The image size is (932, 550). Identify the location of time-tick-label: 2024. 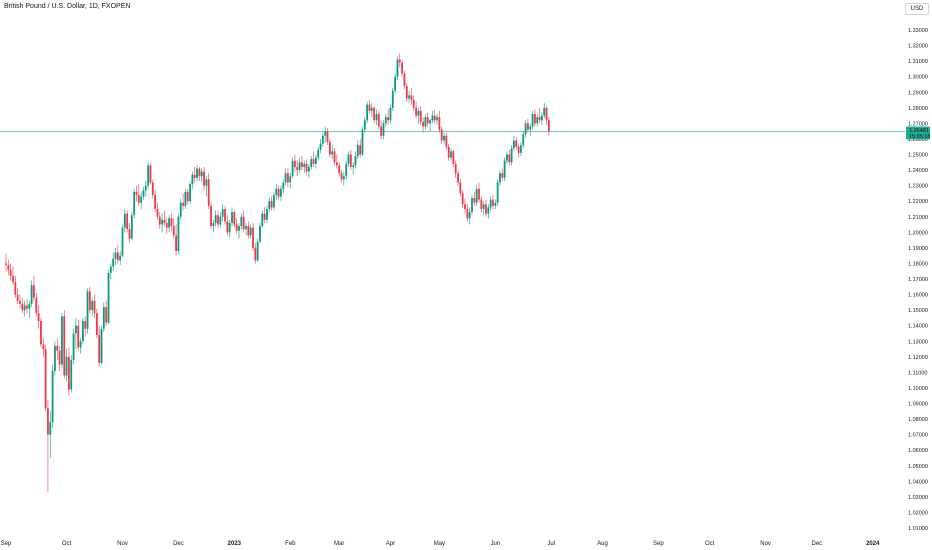
(873, 544).